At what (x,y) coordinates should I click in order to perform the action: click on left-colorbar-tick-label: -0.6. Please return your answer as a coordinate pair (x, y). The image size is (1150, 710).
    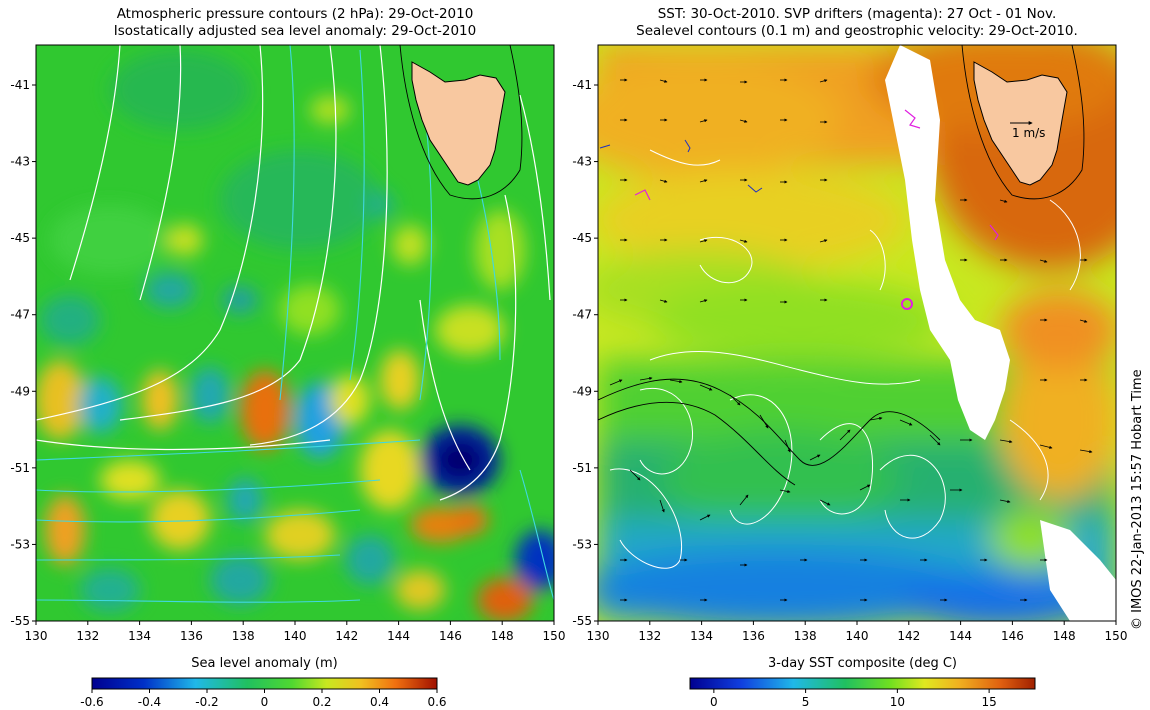
    Looking at the image, I should click on (91, 702).